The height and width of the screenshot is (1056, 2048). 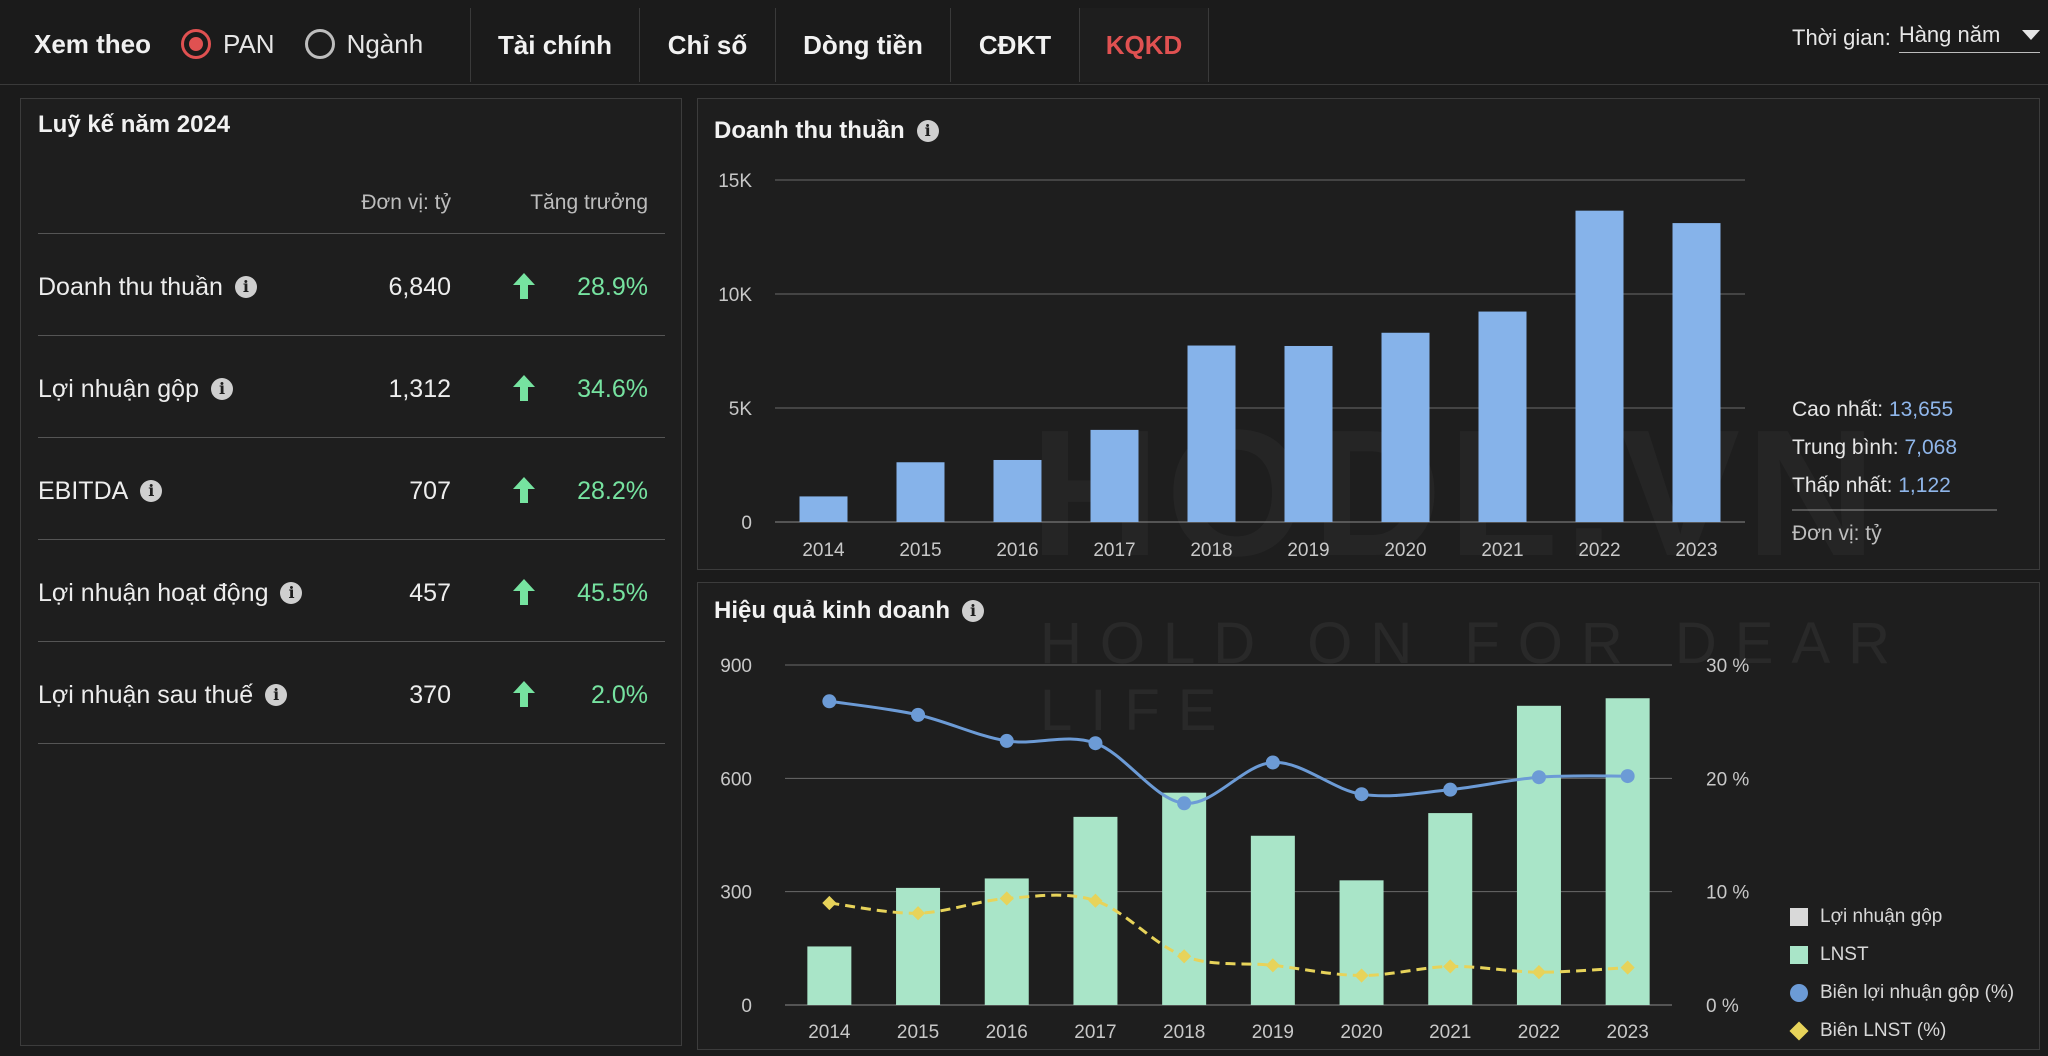 I want to click on legend-item: Biên lợi nhuận gộp (%), so click(x=1902, y=993).